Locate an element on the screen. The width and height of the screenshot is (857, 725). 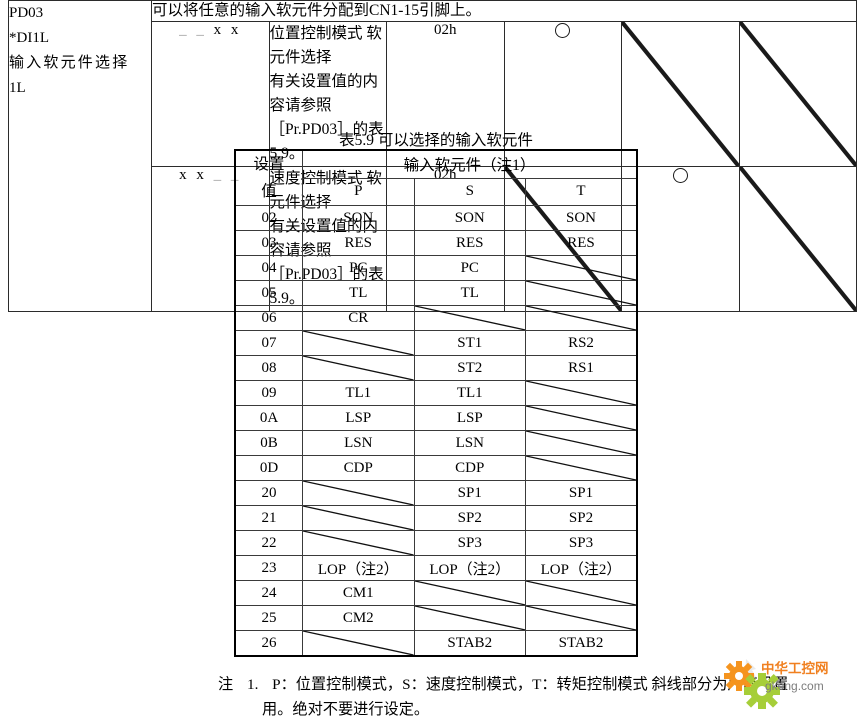
cell-setting-value: 09 is located at coordinates (268, 393).